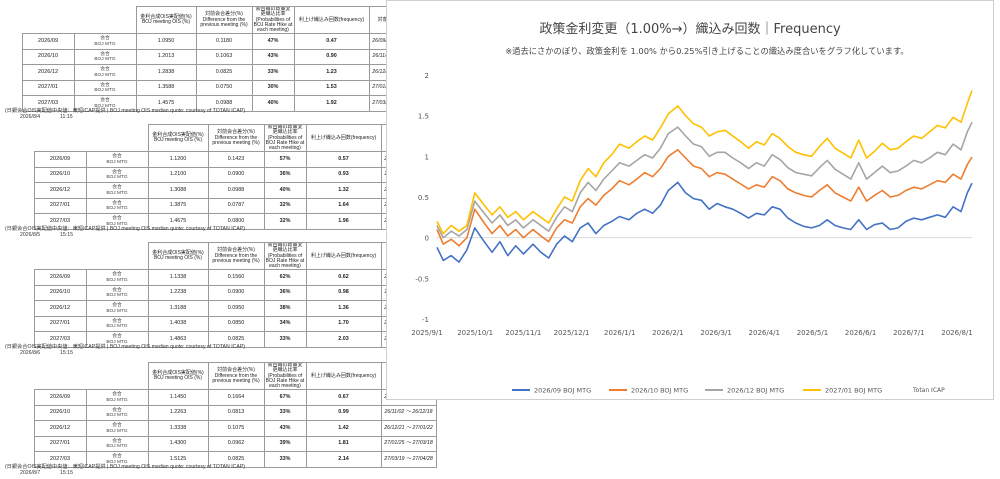  What do you see at coordinates (343, 397) in the screenshot?
I see `count-cell: 0.67` at bounding box center [343, 397].